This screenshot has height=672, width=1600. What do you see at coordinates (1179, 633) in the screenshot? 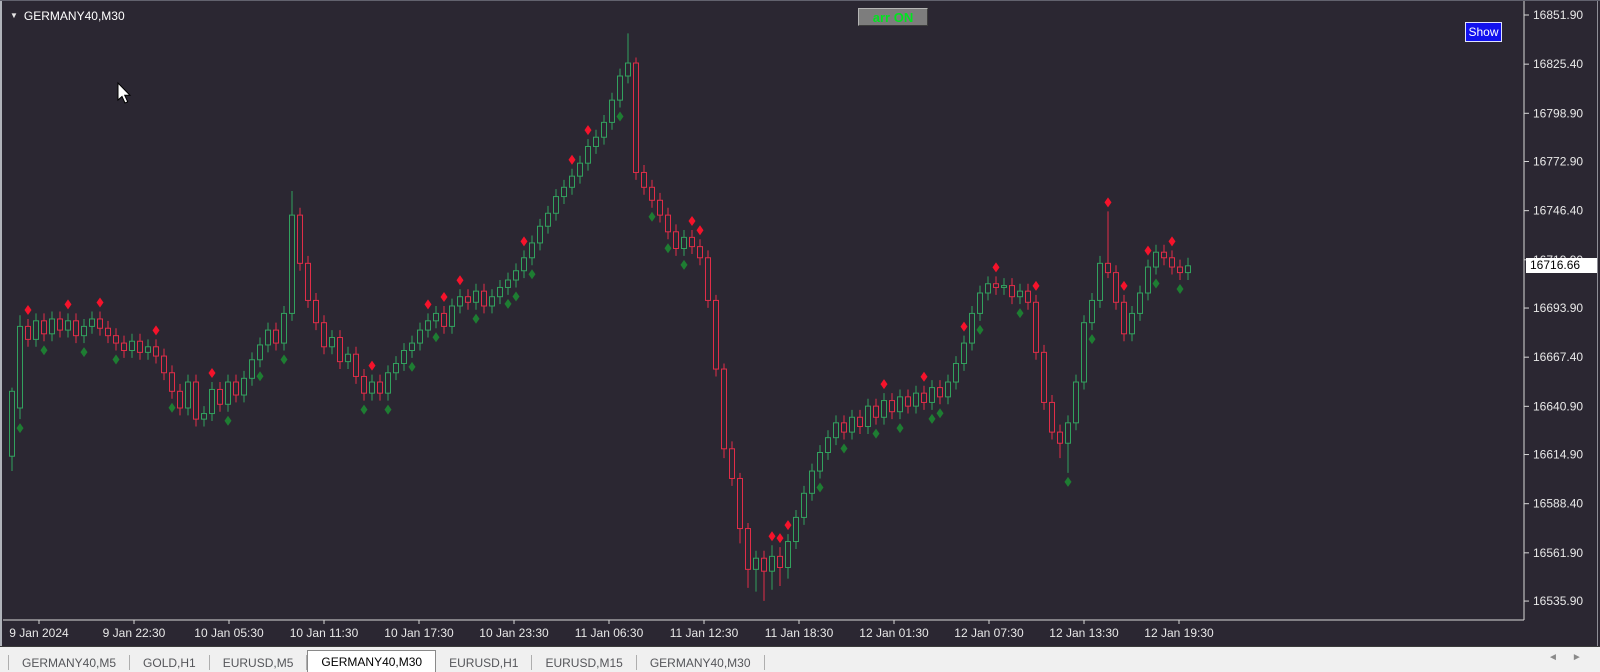
I see `time-axis-label: 12 Jan 19:30` at bounding box center [1179, 633].